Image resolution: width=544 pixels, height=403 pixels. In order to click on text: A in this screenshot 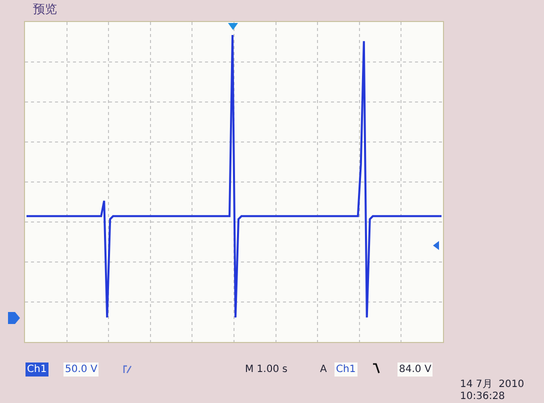, I will do `click(323, 369)`.